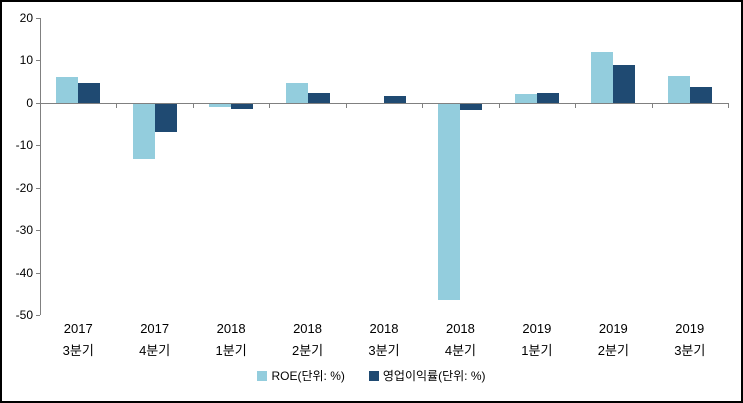 The width and height of the screenshot is (743, 403). What do you see at coordinates (154, 340) in the screenshot?
I see `x-axis-label: 2017 4분기` at bounding box center [154, 340].